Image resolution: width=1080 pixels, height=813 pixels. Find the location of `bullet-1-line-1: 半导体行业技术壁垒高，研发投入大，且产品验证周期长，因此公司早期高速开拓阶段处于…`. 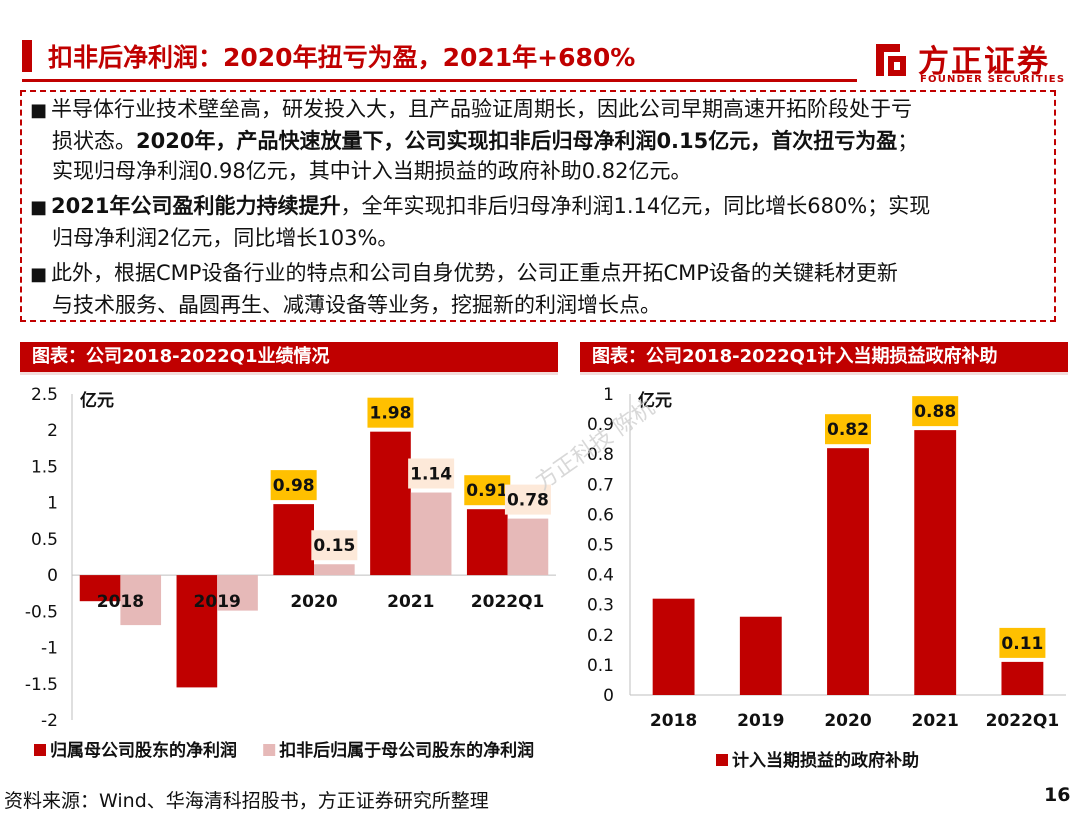

bullet-1-line-1: 半导体行业技术壁垒高，研发投入大，且产品验证周期长，因此公司早期高速开拓阶段处于… is located at coordinates (482, 109).